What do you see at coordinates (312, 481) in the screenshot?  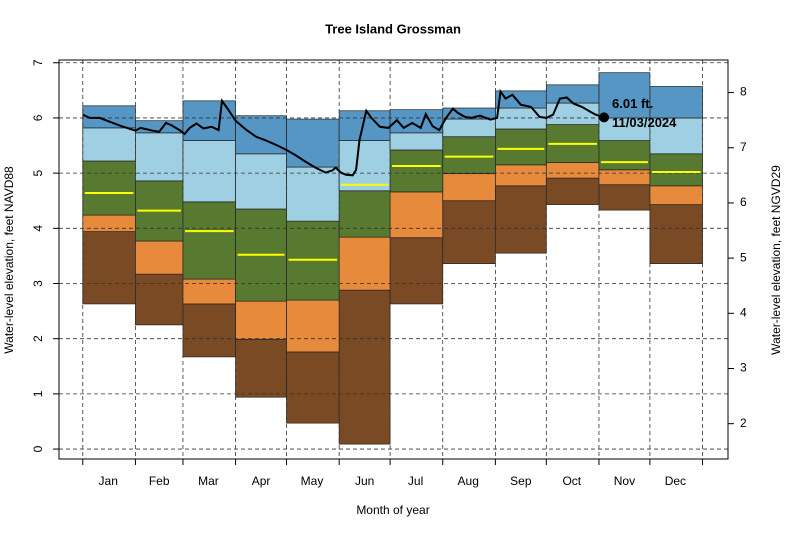 I see `x-tick-label: May` at bounding box center [312, 481].